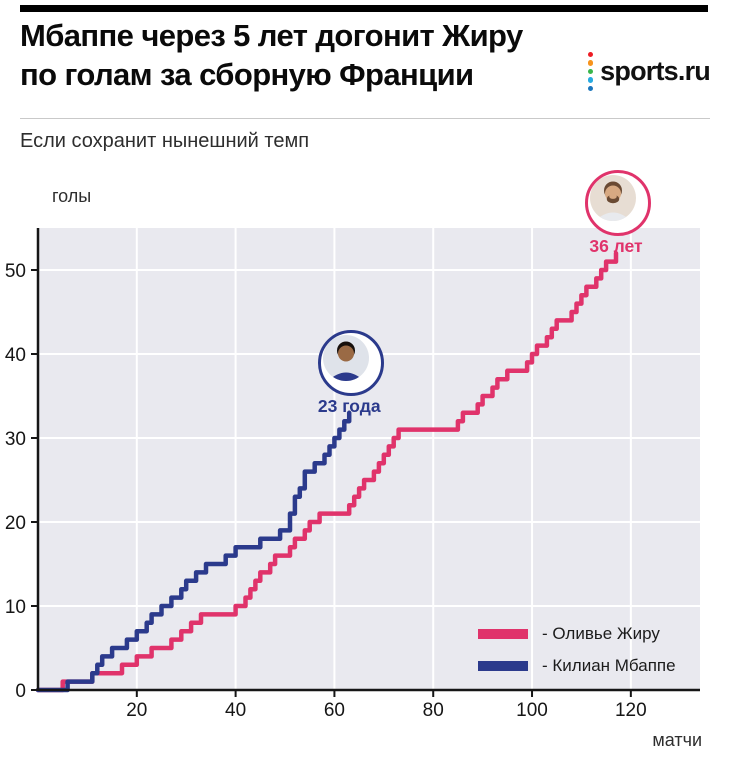  I want to click on mbappe-age-label: 23 года, so click(349, 405).